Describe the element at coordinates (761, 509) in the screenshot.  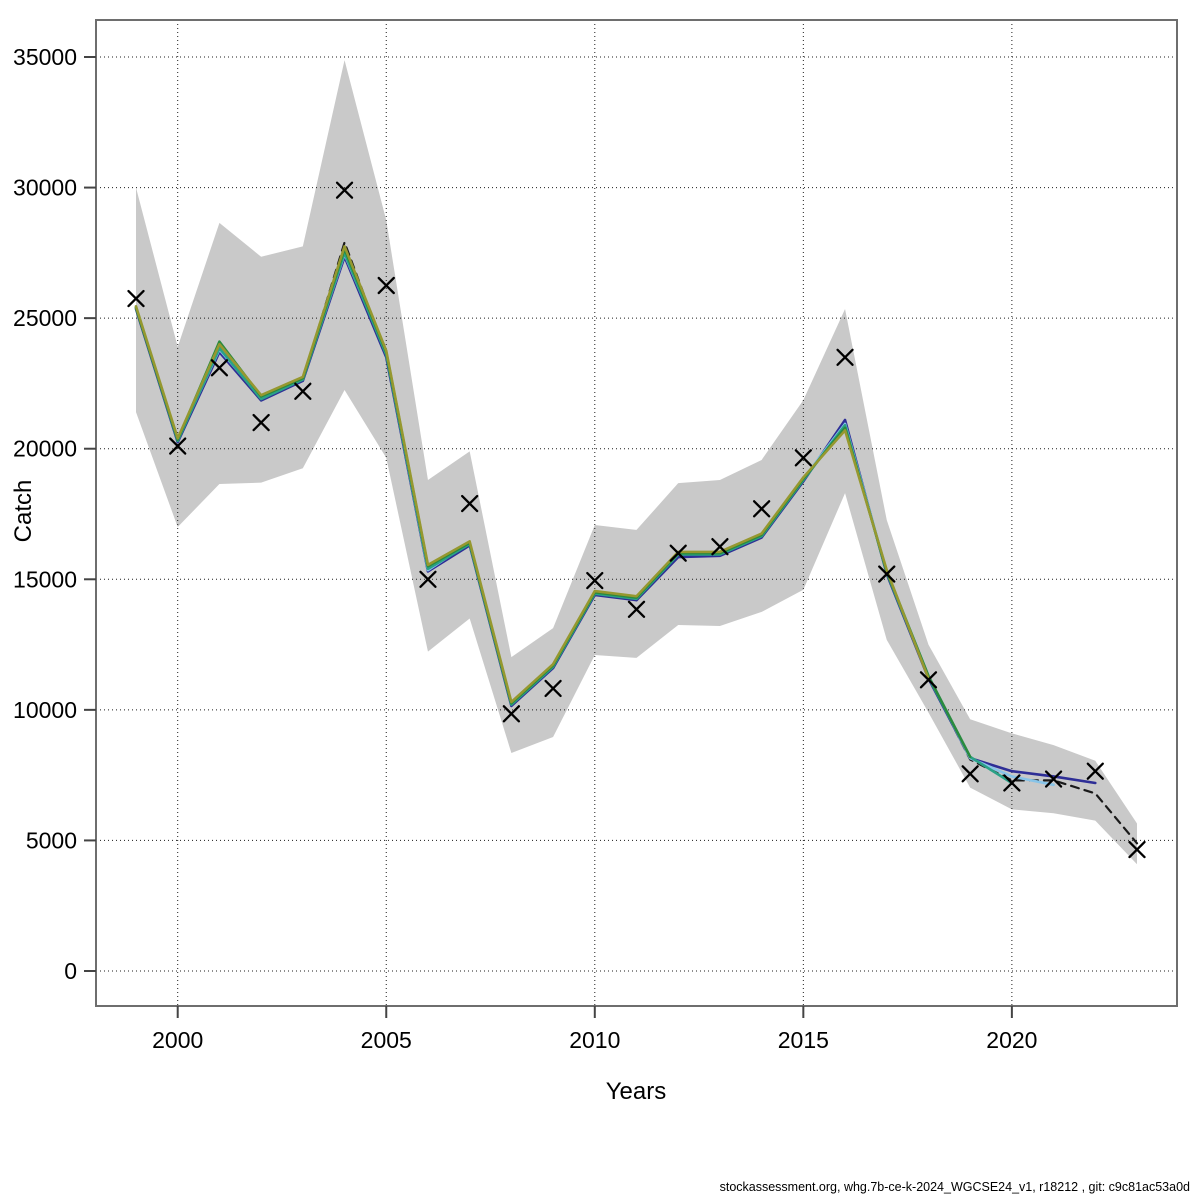
I see `observed-marker-2014` at that location.